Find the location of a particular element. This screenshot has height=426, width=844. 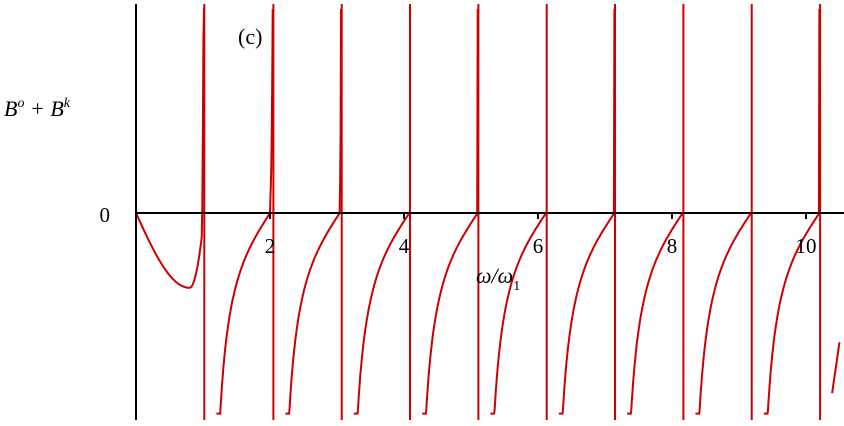

x-ticks: 2 4 6 8 10 is located at coordinates (541, 235).